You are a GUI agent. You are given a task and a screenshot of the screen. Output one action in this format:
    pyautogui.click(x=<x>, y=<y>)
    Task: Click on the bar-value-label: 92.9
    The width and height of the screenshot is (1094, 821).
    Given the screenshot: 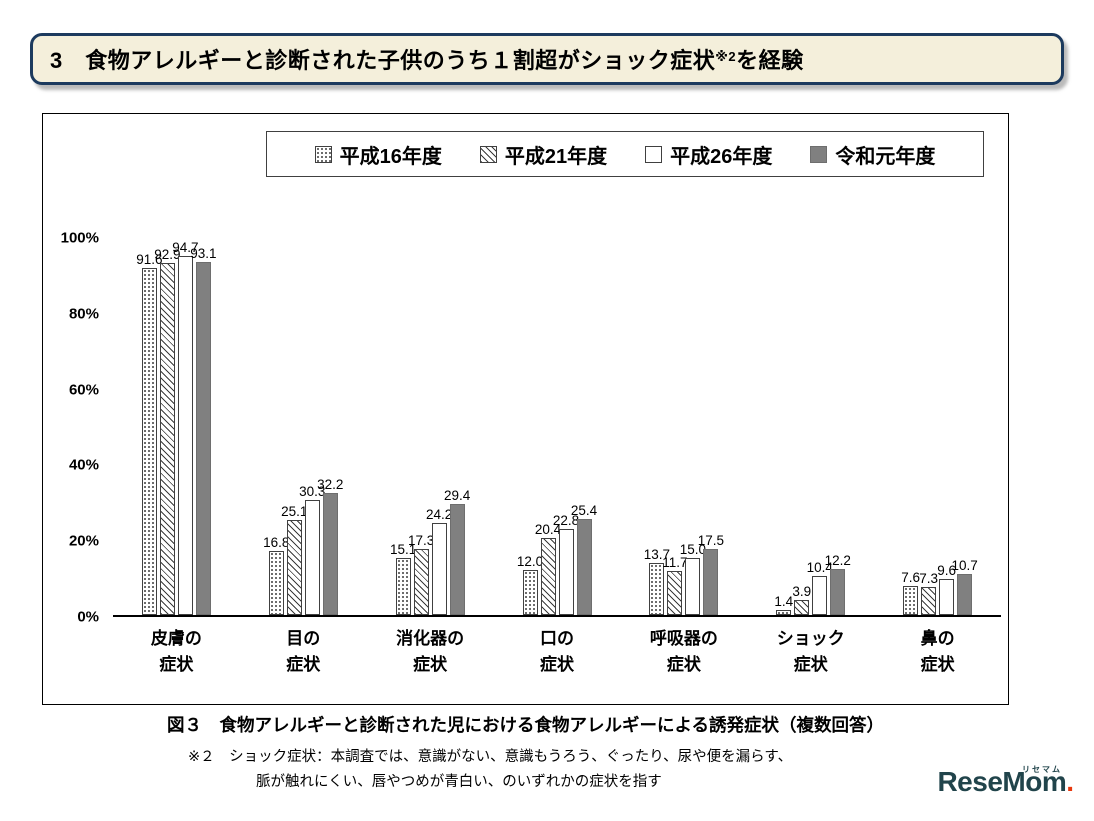 What is the action you would take?
    pyautogui.click(x=167, y=254)
    